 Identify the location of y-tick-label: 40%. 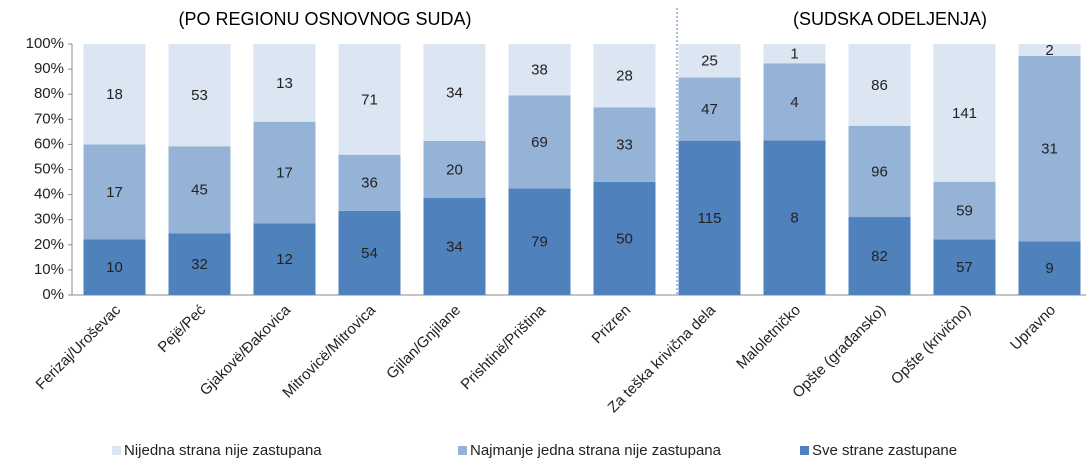
(49, 194).